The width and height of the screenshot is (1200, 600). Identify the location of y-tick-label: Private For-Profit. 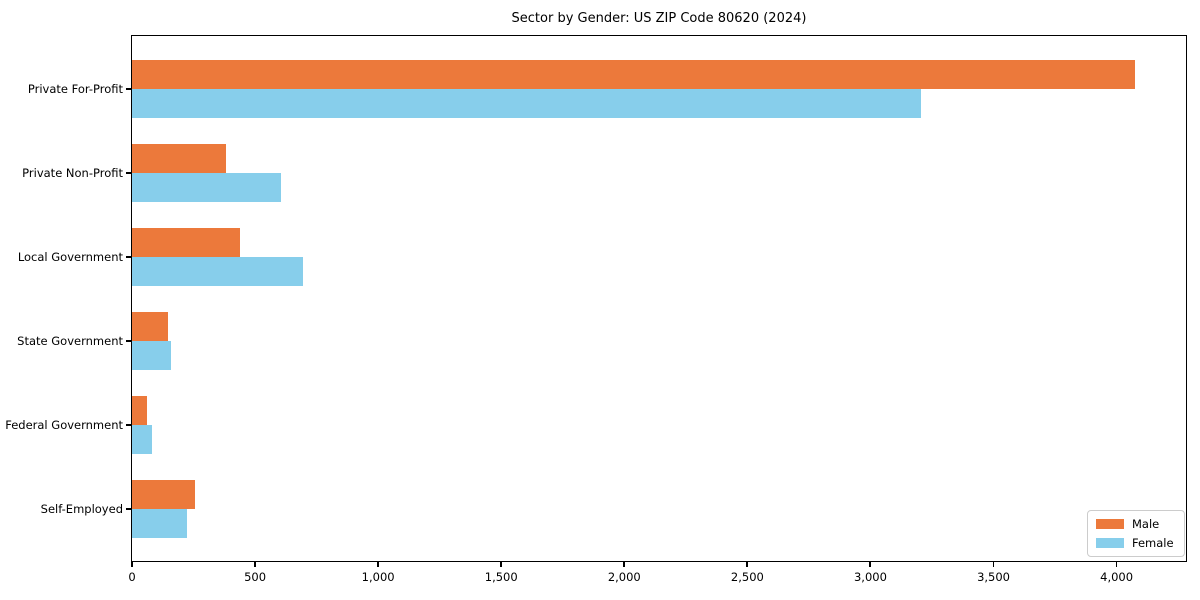
(75, 89).